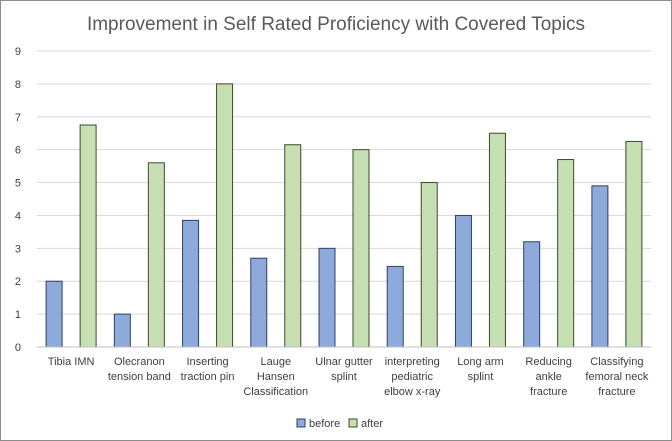 This screenshot has height=441, width=672. What do you see at coordinates (18, 249) in the screenshot?
I see `y-tick-label: 3` at bounding box center [18, 249].